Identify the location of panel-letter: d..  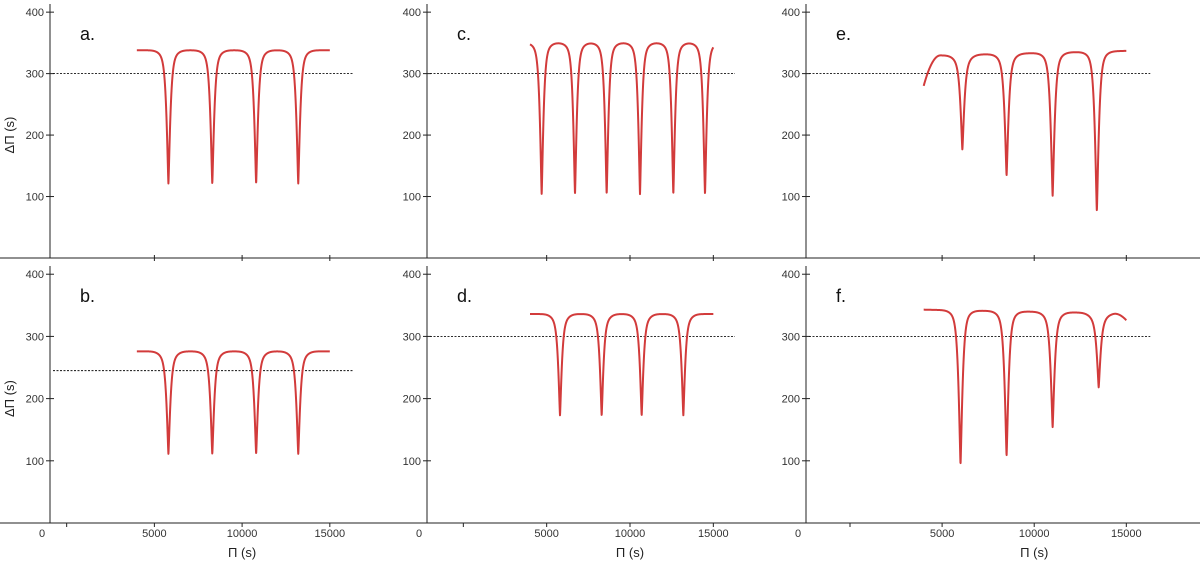
(464, 296).